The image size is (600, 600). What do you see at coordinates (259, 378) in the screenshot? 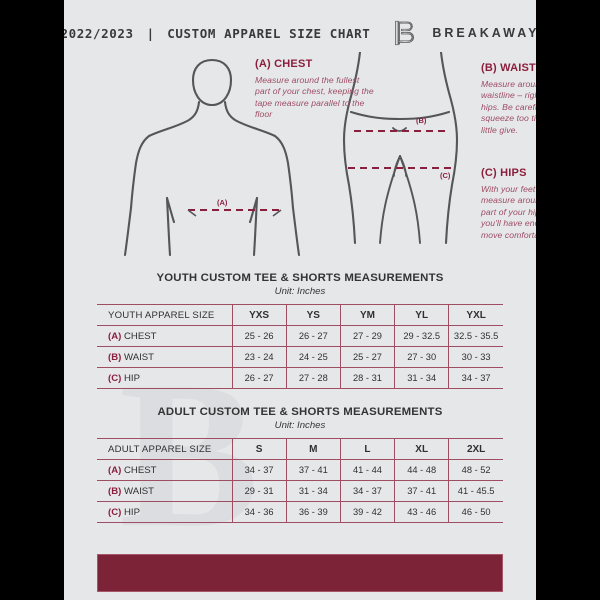
I see `youth-cell-hip-yxs: 26 - 27` at bounding box center [259, 378].